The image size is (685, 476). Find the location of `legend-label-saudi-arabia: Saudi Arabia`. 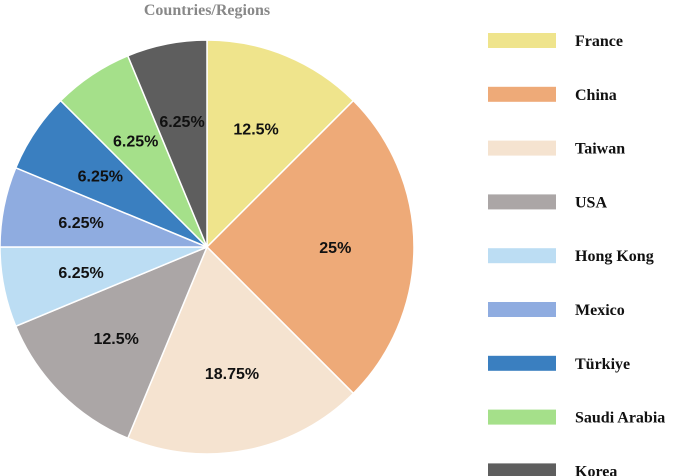

legend-label-saudi-arabia: Saudi Arabia is located at coordinates (620, 418).